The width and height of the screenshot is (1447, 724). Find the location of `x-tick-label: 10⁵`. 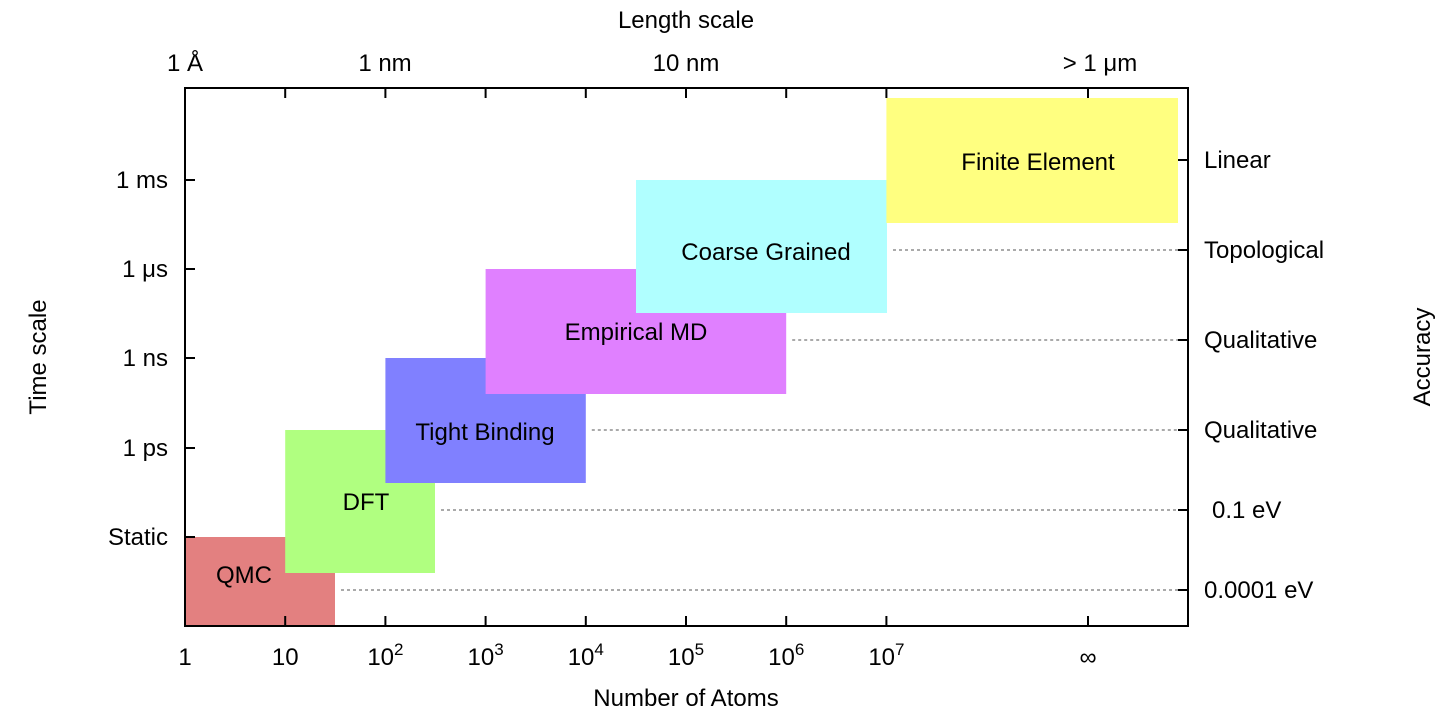

x-tick-label: 10⁵ is located at coordinates (686, 655).